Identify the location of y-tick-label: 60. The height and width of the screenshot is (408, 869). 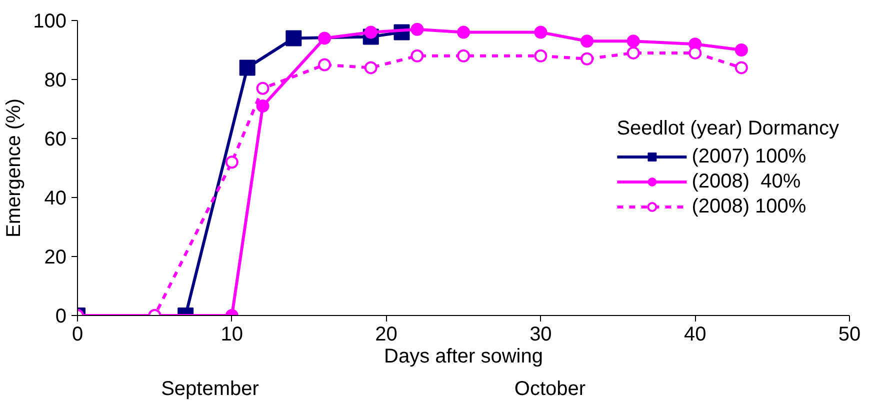
(55, 139).